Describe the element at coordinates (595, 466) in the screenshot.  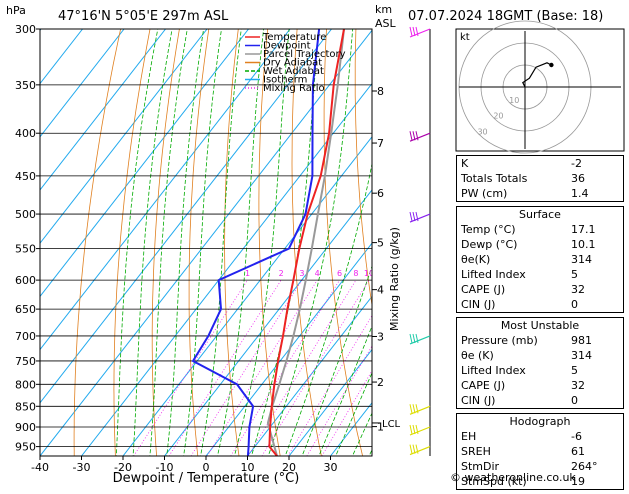
I see `row-value: 264°` at that location.